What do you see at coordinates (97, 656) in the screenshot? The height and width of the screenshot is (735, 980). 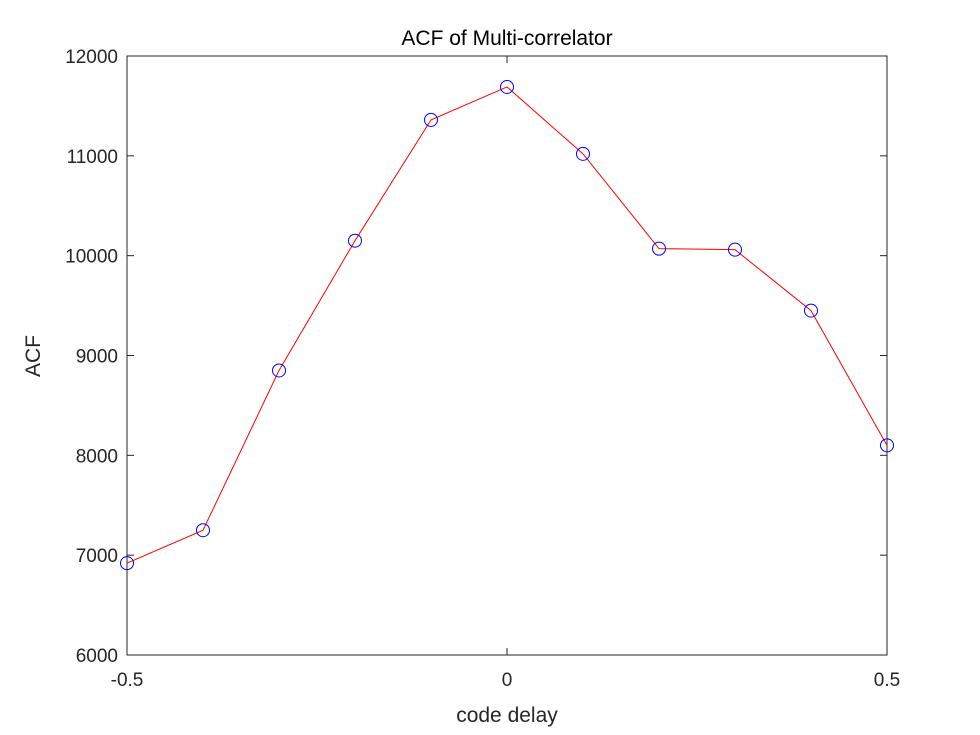 I see `y-tick-label: 6000` at bounding box center [97, 656].